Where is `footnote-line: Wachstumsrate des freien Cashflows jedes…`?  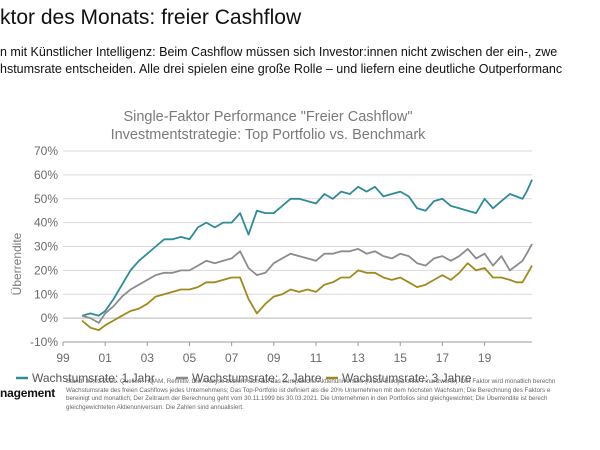 footnote-line: Wachstumsrate des freien Cashflows jedes… is located at coordinates (308, 390).